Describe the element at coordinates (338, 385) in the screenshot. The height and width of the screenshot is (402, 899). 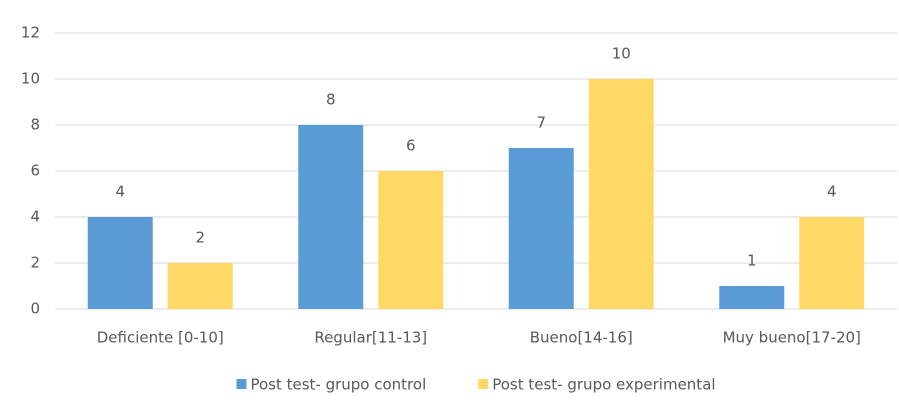
I see `legend-label: Post test- grupo control` at that location.